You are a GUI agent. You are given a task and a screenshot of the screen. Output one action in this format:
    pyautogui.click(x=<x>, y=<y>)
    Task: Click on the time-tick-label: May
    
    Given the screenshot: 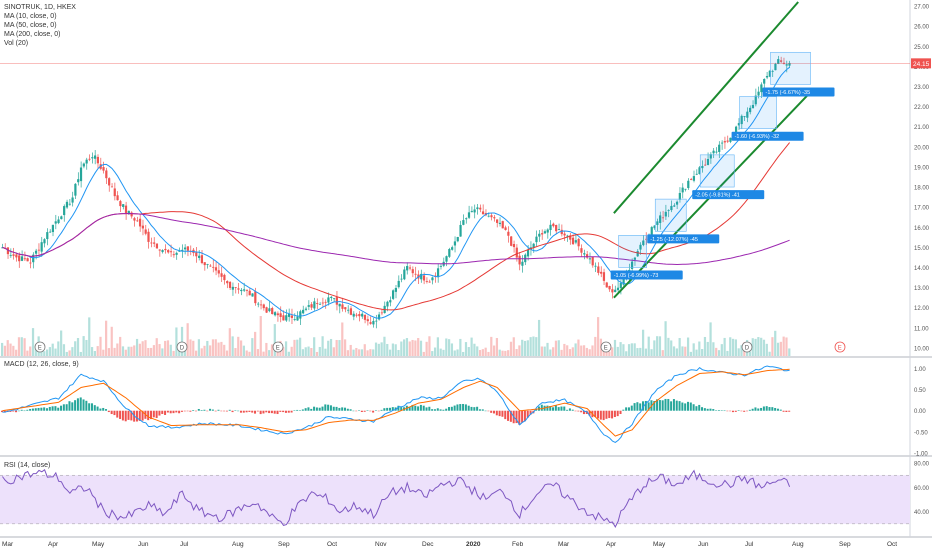 What is the action you would take?
    pyautogui.click(x=659, y=544)
    